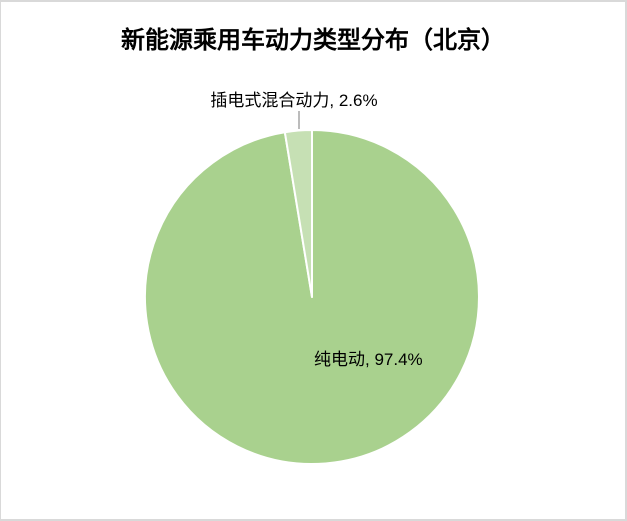 The width and height of the screenshot is (627, 521). I want to click on data-label-pure-electric: 纯电动, 97.4%, so click(368, 359).